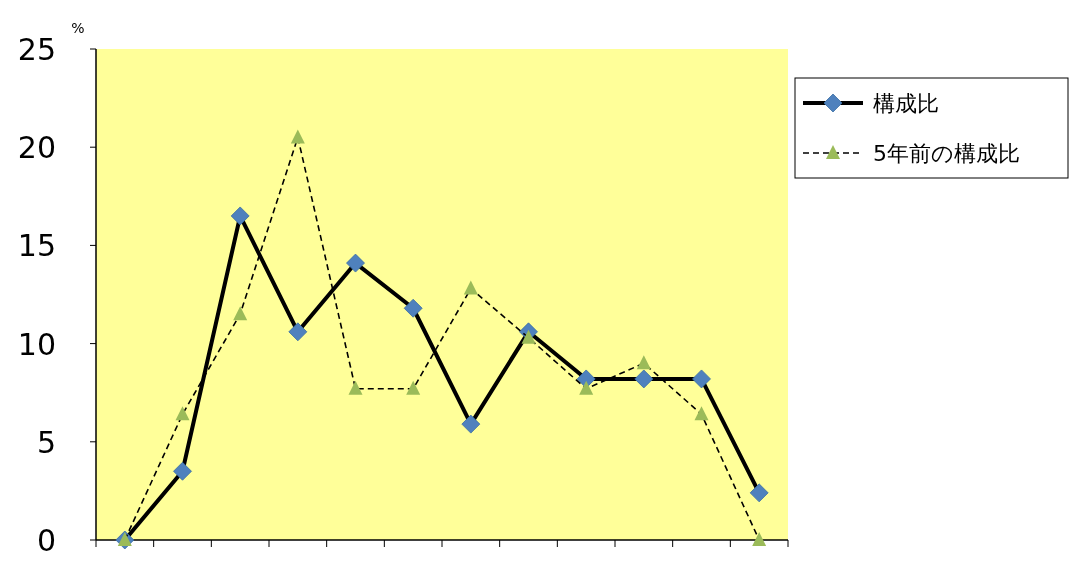  I want to click on y-tick-label: 25, so click(36, 49).